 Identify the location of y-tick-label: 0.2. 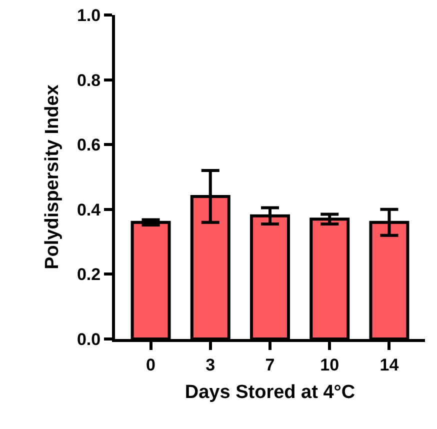
(88, 274).